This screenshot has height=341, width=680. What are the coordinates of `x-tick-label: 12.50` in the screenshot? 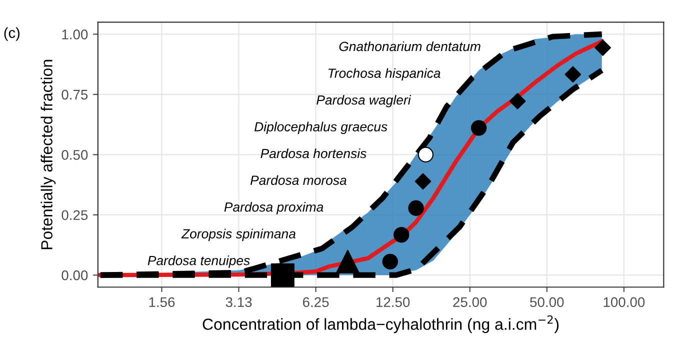 It's located at (393, 302).